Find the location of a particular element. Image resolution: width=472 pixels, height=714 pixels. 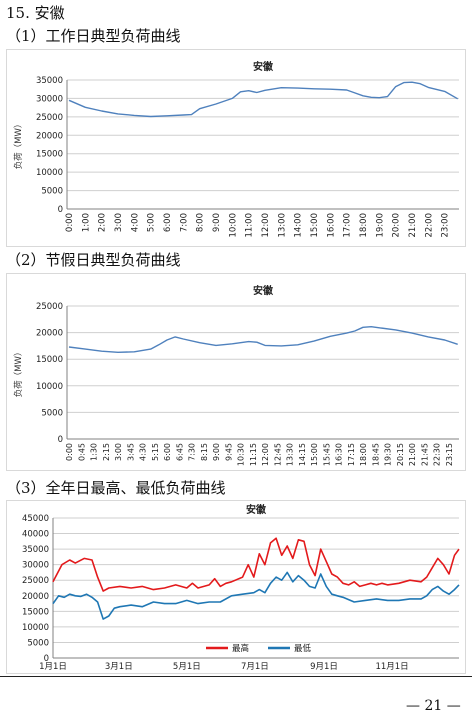

chart3-x-tick-label: 1月1日 is located at coordinates (53, 667).